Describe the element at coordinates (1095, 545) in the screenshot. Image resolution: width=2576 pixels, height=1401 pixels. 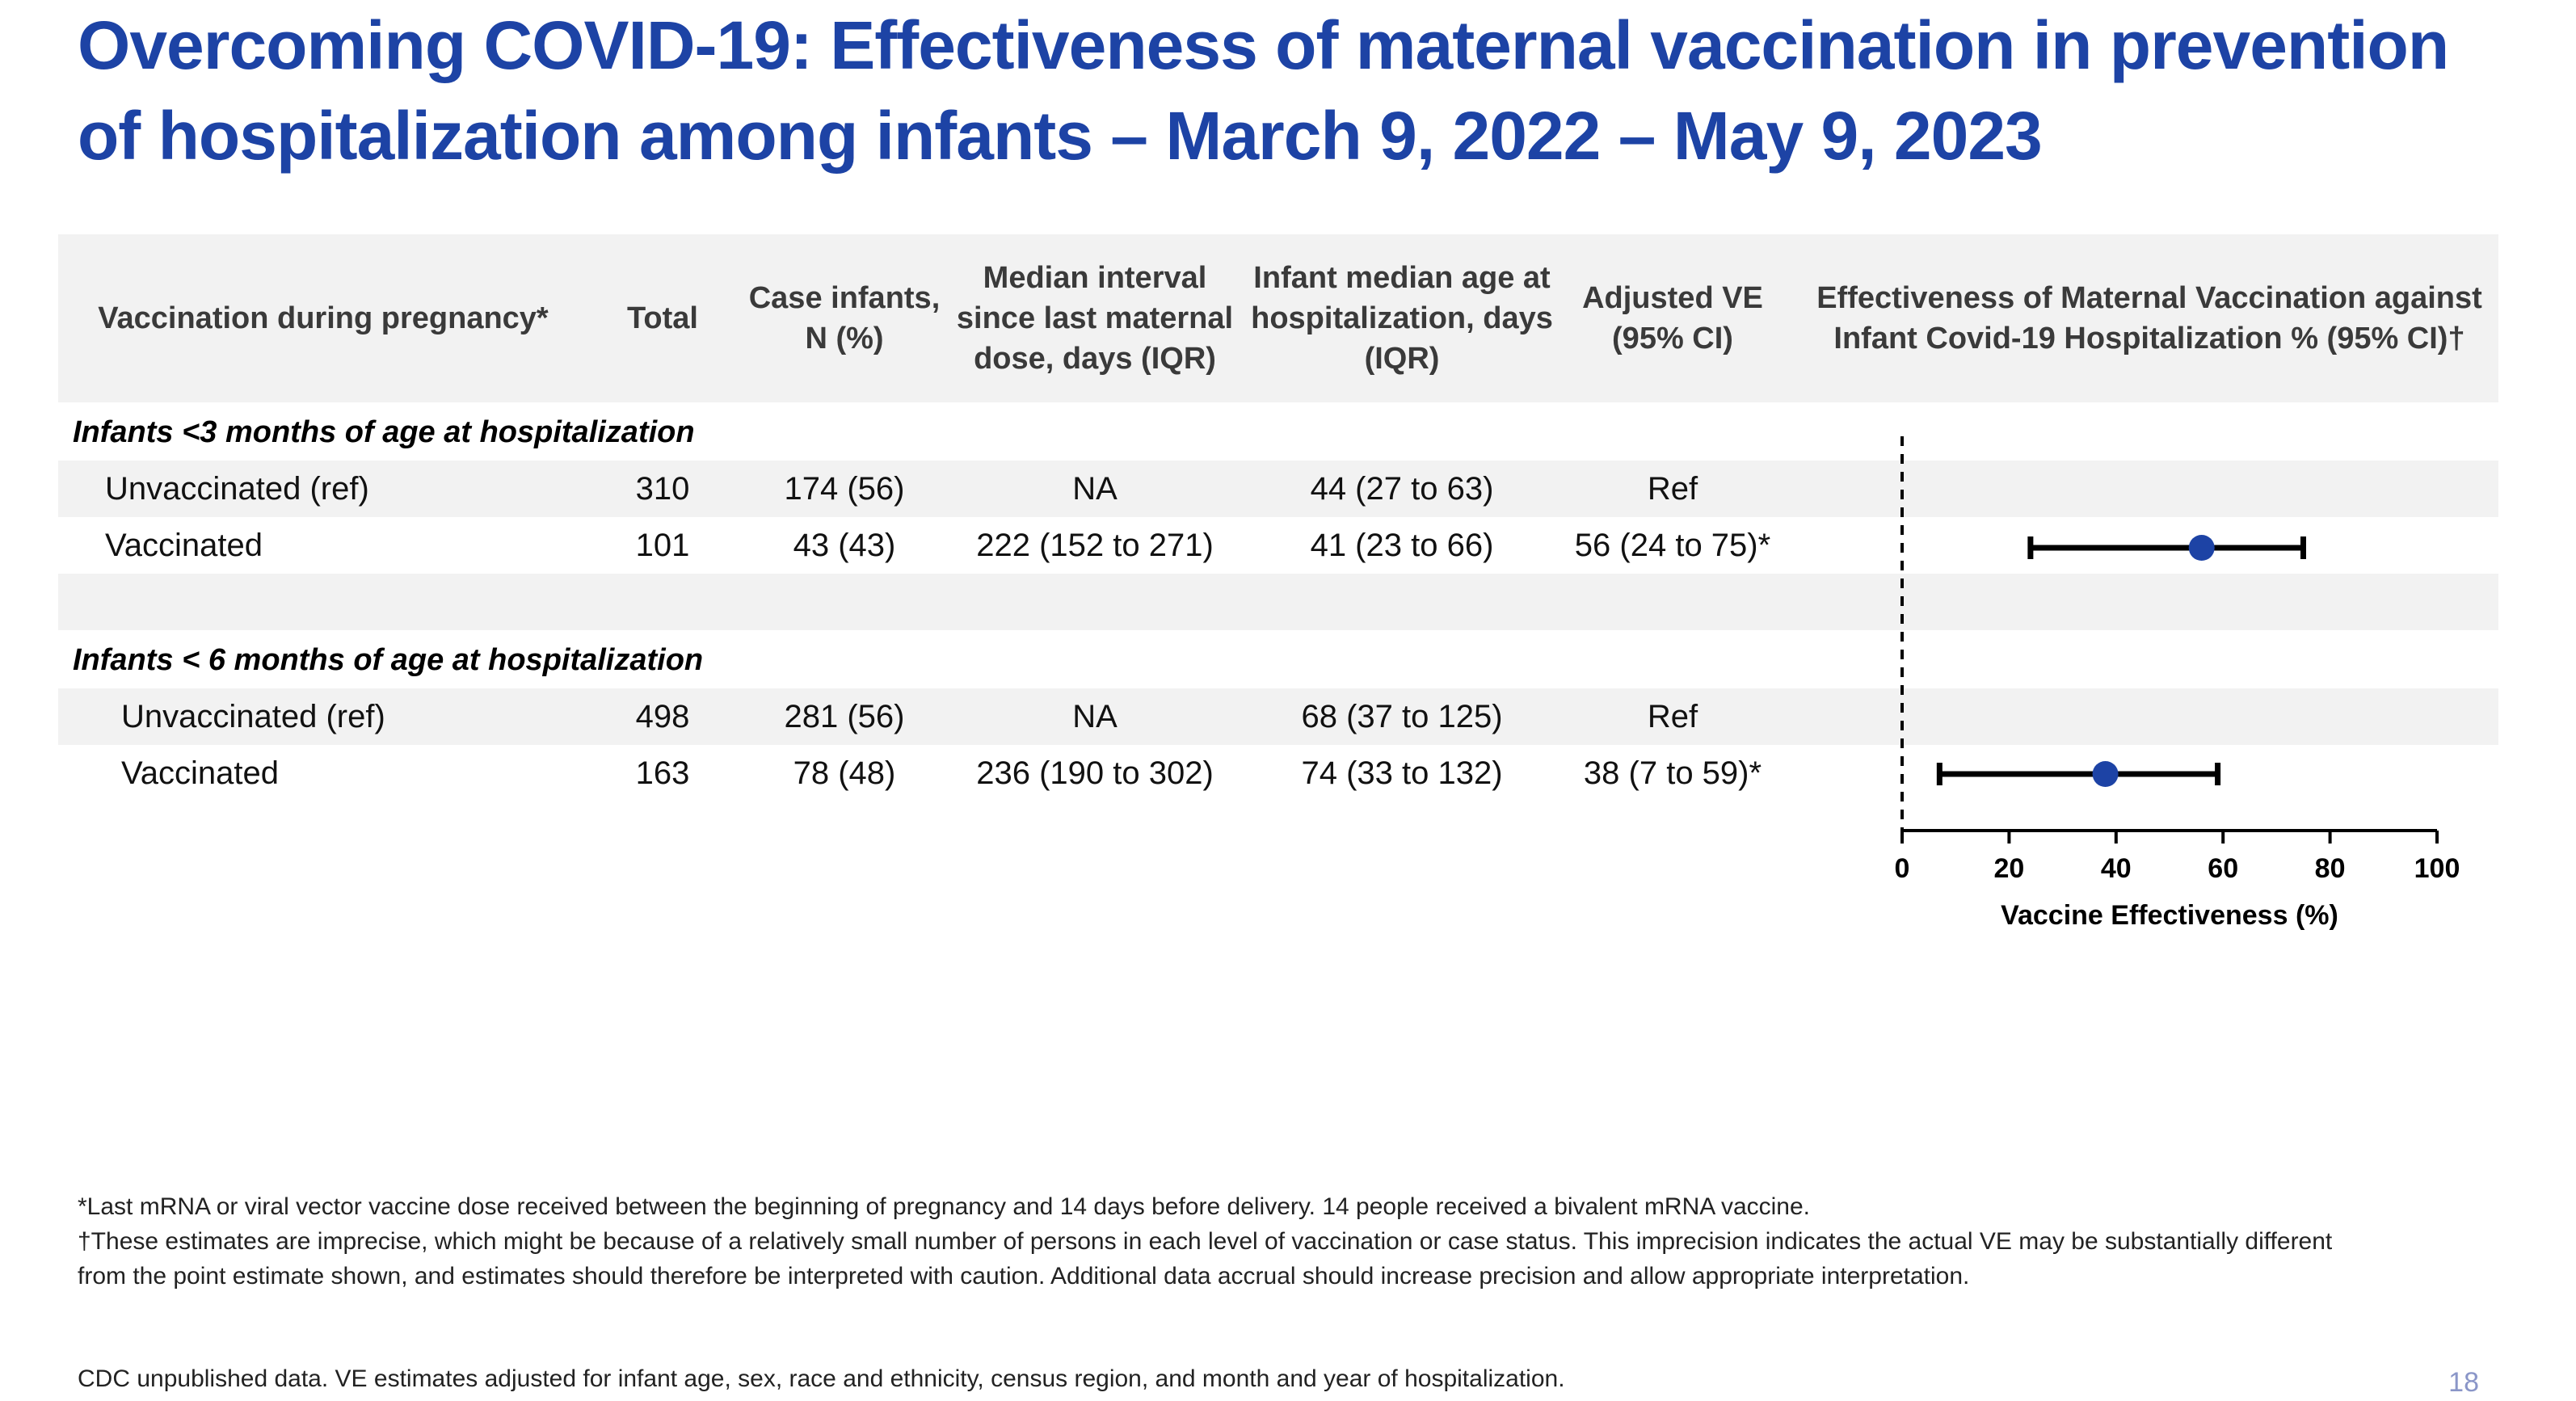
I see `cell-interval: 222 (152 to 271)` at that location.